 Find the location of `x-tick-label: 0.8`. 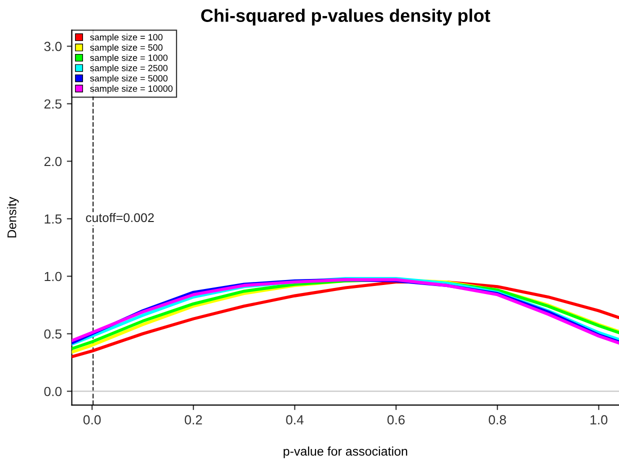

x-tick-label: 0.8 is located at coordinates (497, 419).